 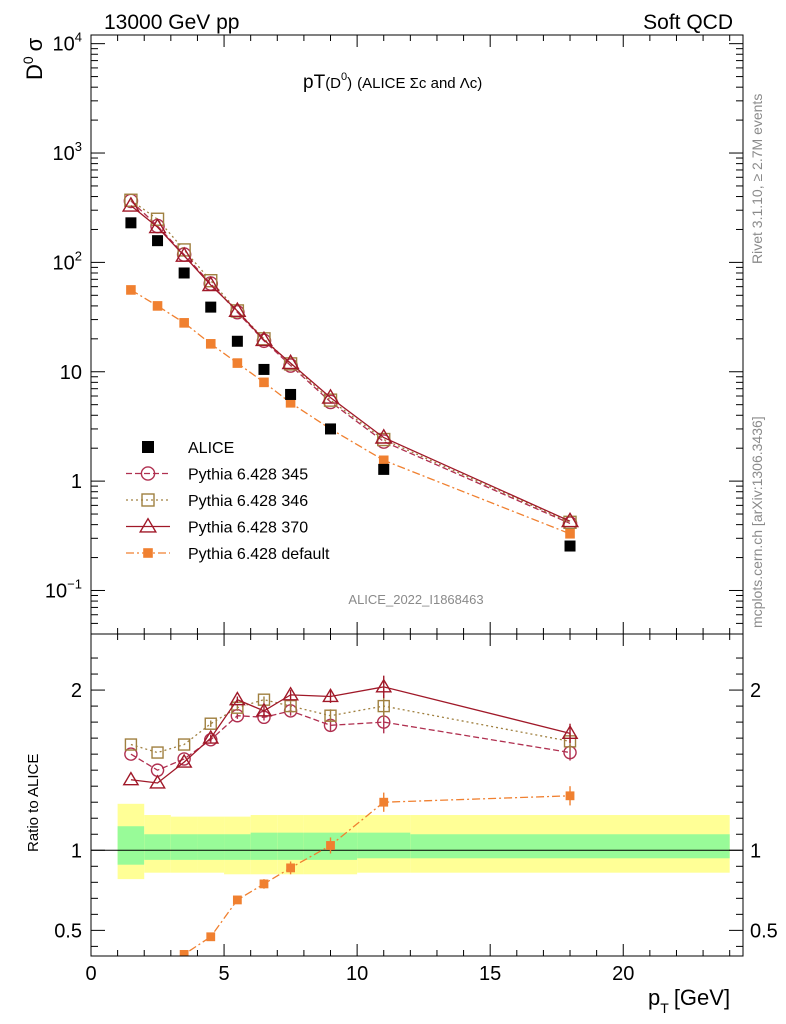 What do you see at coordinates (357, 974) in the screenshot?
I see `x-tick-label: 10` at bounding box center [357, 974].